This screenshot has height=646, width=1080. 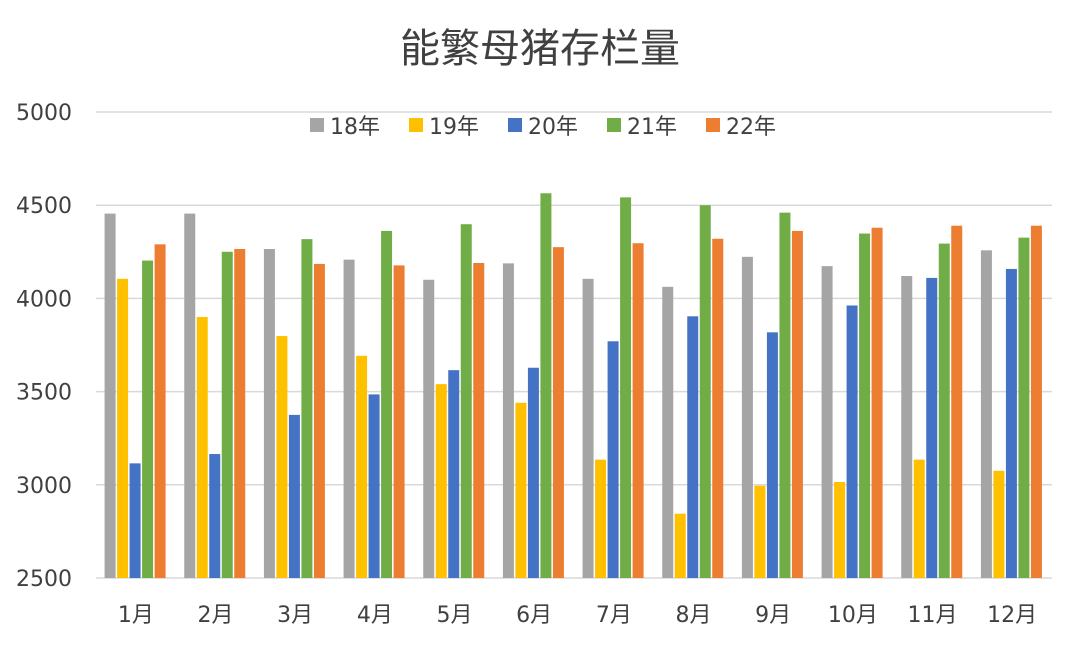 What do you see at coordinates (534, 615) in the screenshot?
I see `x-tick-label: 6月` at bounding box center [534, 615].